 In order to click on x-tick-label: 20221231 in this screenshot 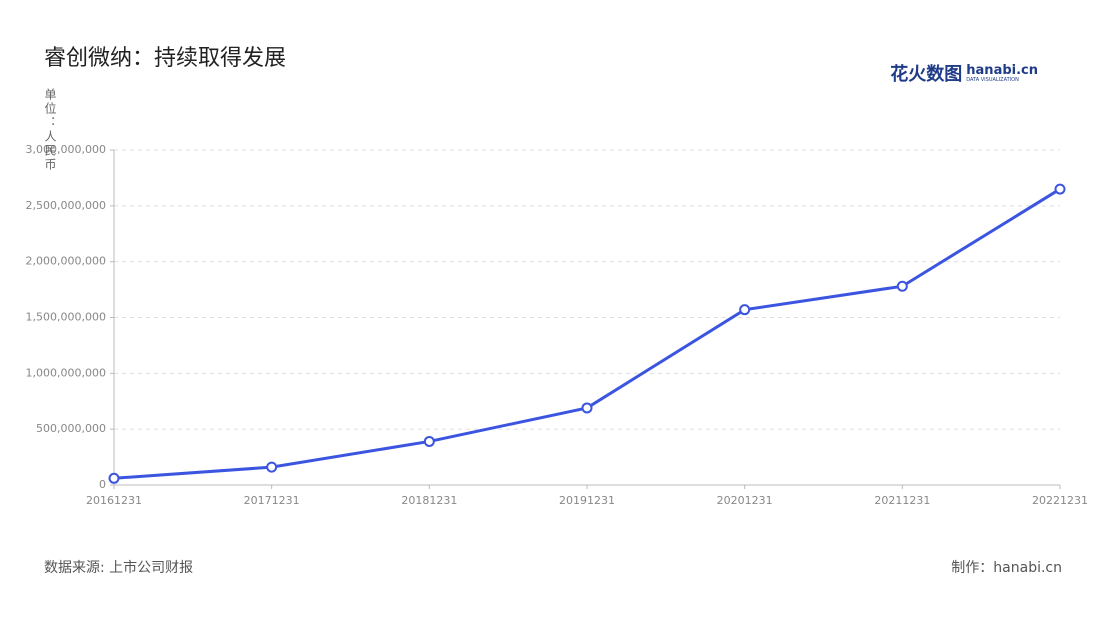, I will do `click(1060, 500)`.